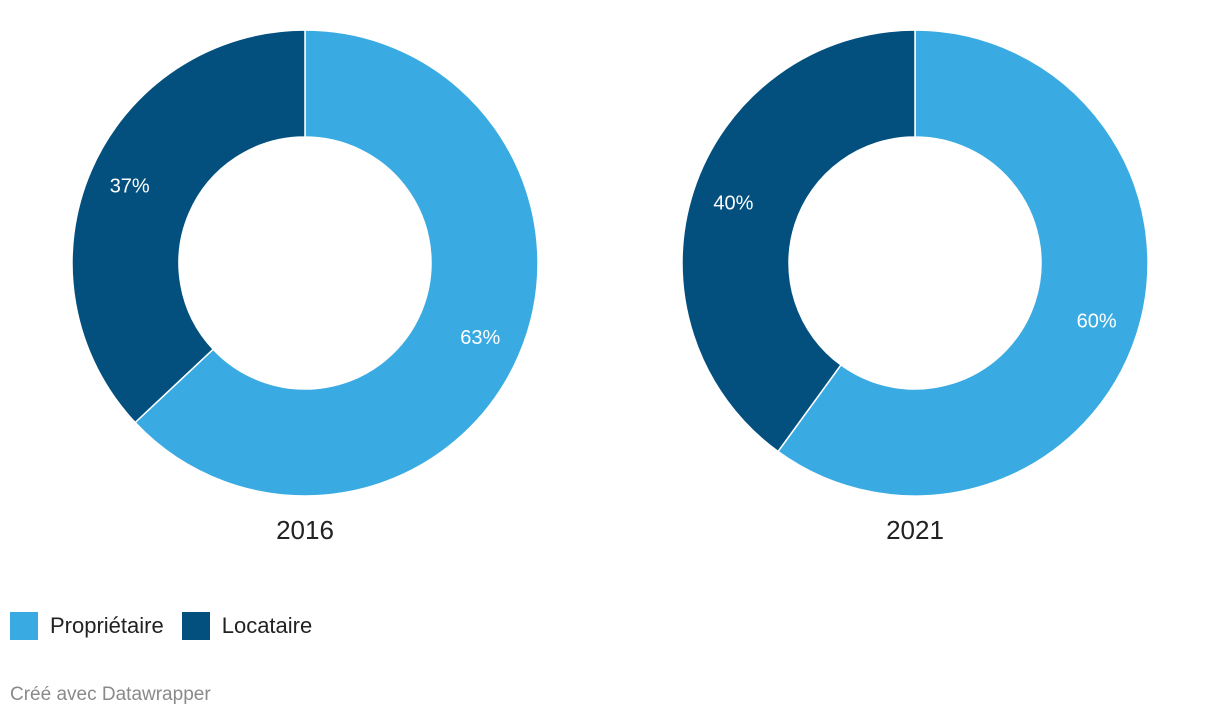 This screenshot has width=1220, height=720. Describe the element at coordinates (798, 241) in the screenshot. I see `slice-2021-locataire` at that location.